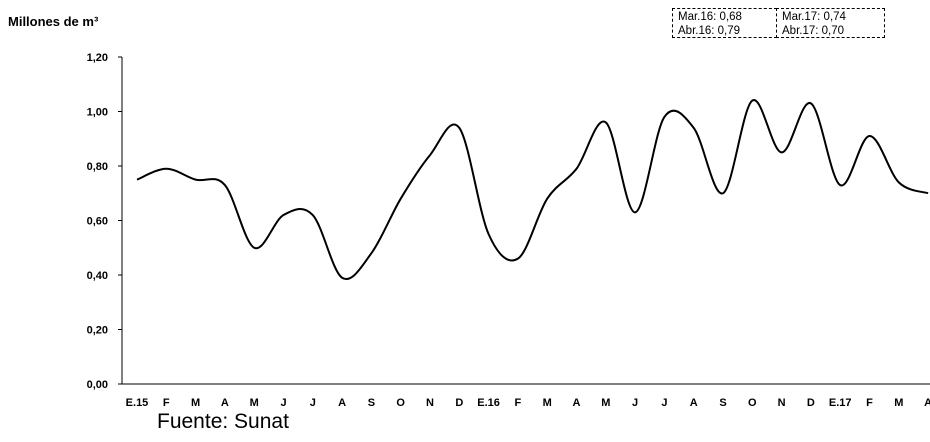 Image resolution: width=930 pixels, height=442 pixels. I want to click on x-tick-label: E.15, so click(137, 403).